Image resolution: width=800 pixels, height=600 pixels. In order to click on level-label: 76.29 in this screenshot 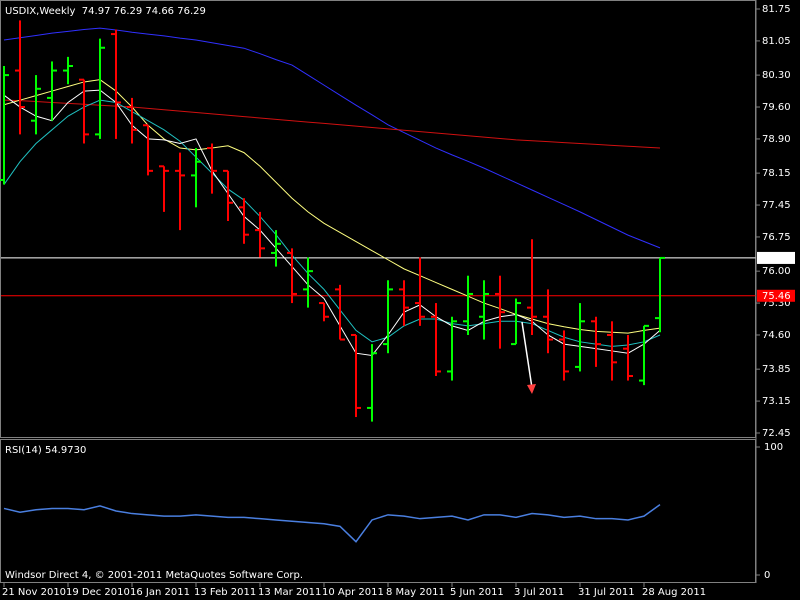, I will do `click(776, 258)`.